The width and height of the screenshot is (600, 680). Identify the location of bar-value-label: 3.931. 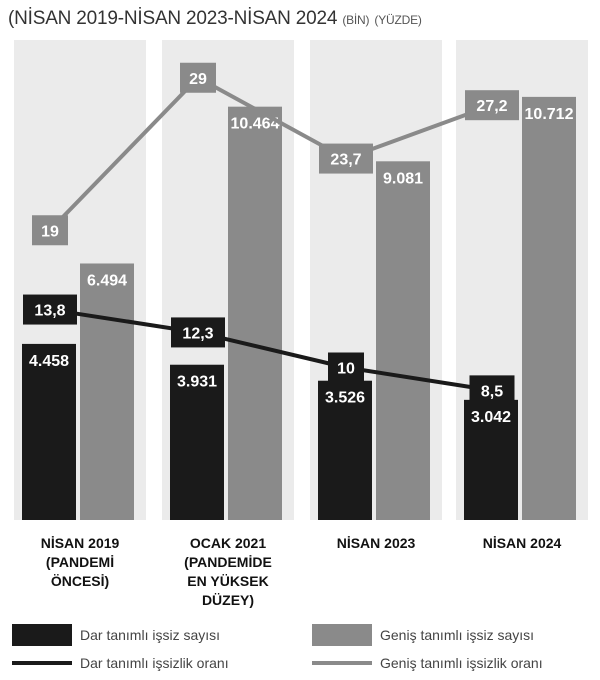
(197, 382).